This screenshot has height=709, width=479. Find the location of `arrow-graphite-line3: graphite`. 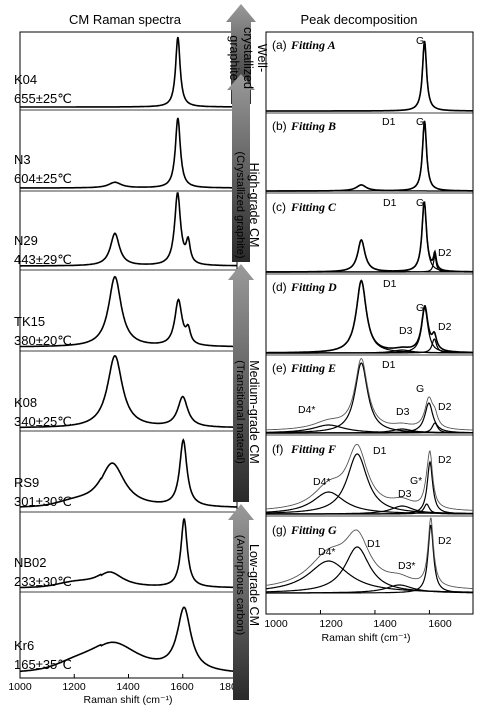

arrow-graphite-line3: graphite is located at coordinates (234, 57).